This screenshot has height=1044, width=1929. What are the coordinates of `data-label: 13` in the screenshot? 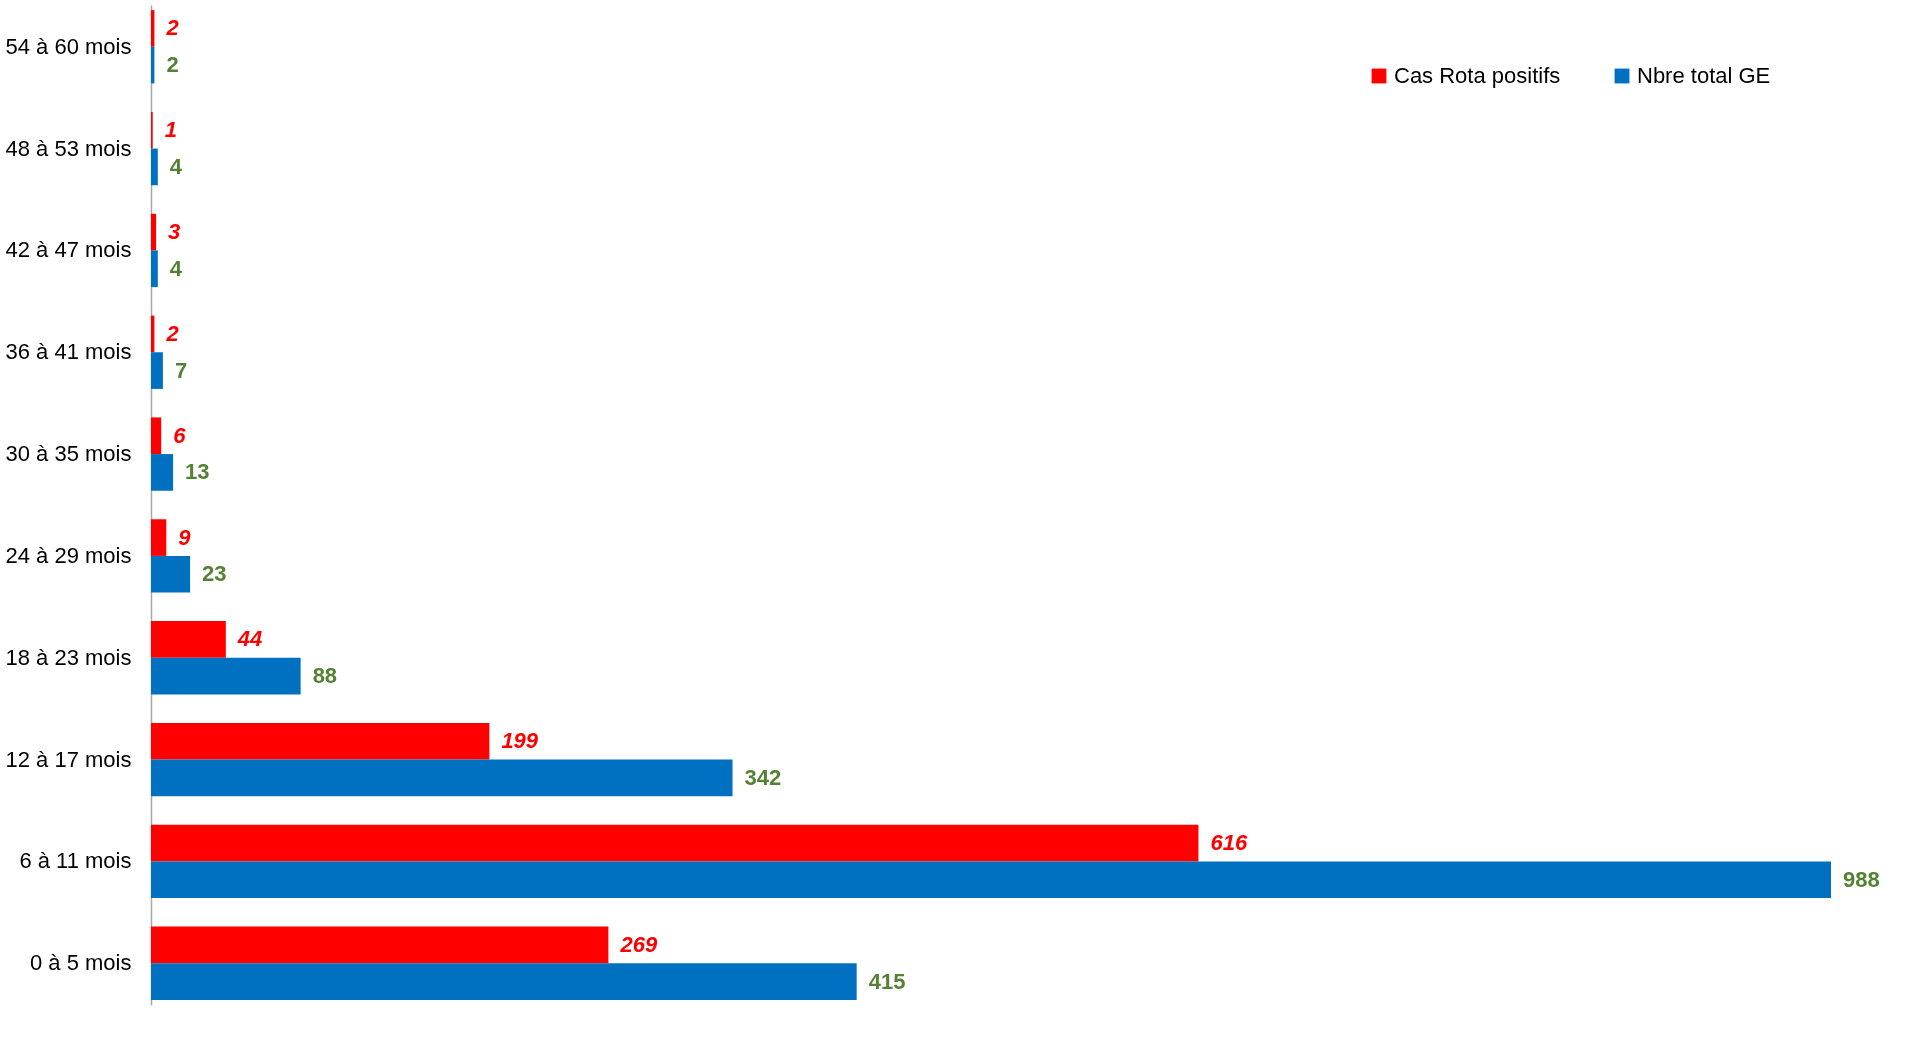 It's located at (197, 472).